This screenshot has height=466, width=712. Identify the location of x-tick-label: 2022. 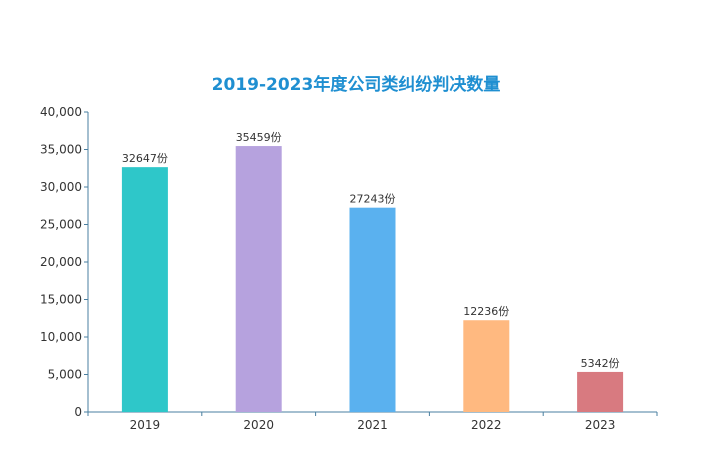
(486, 425).